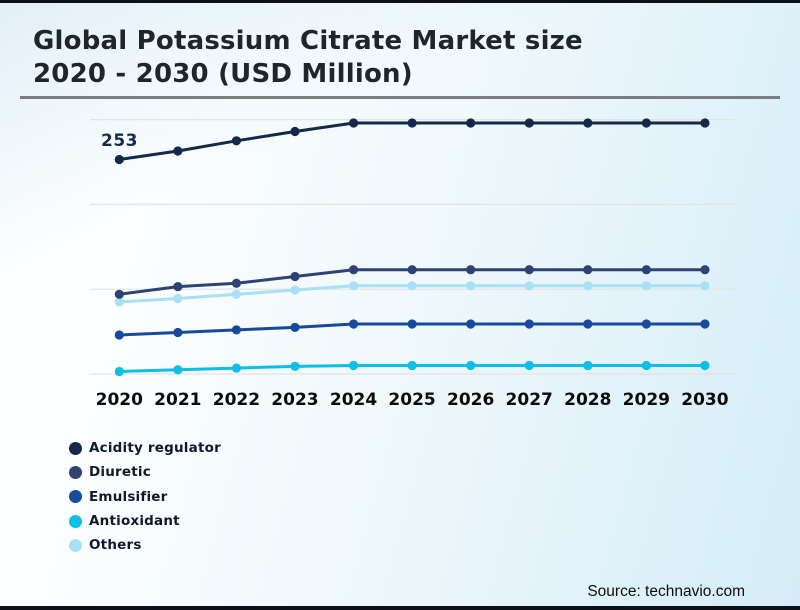  What do you see at coordinates (588, 270) in the screenshot?
I see `data-point-diuretic-2028` at bounding box center [588, 270].